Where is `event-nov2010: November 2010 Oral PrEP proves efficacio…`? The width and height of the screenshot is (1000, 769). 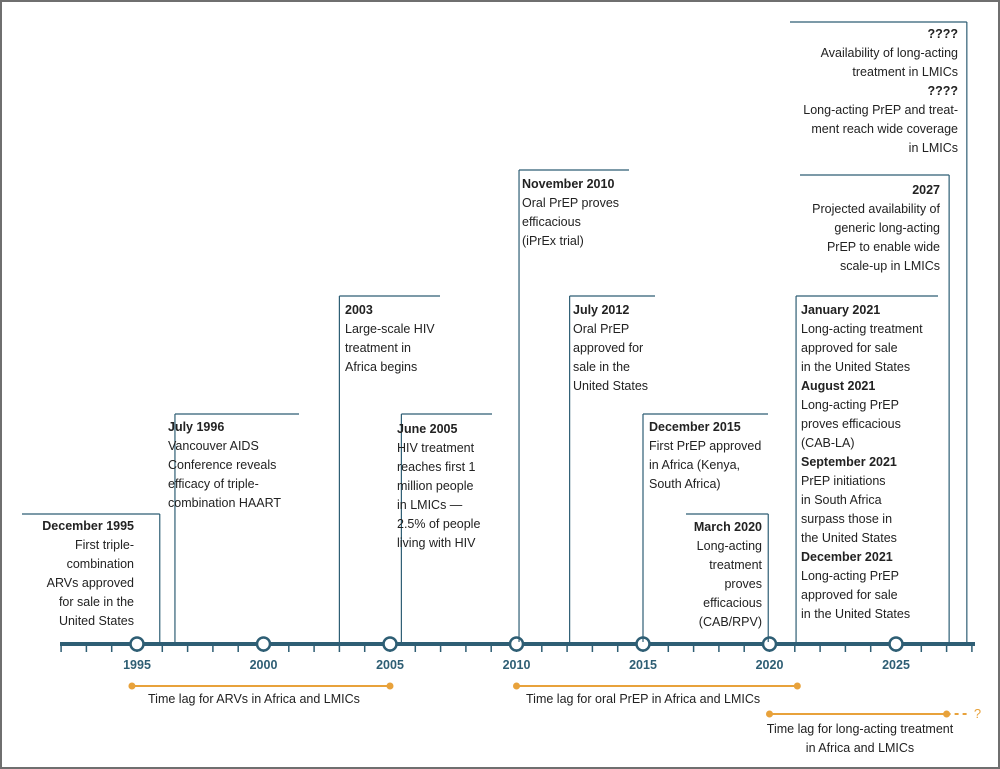
event-nov2010: November 2010 Oral PrEP proves efficacio… is located at coordinates (571, 212).